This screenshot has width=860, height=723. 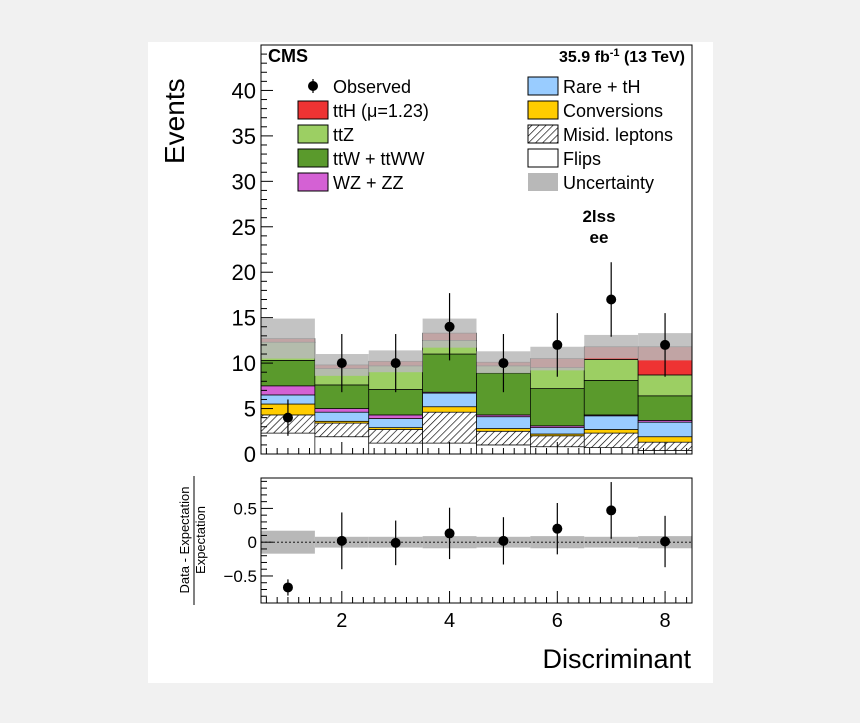 What do you see at coordinates (244, 90) in the screenshot?
I see `y-tick-label: 40` at bounding box center [244, 90].